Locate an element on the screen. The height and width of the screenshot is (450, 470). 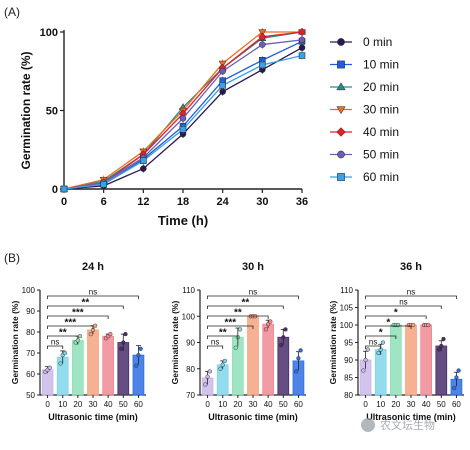
x-tick-label: 60 is located at coordinates (298, 404).